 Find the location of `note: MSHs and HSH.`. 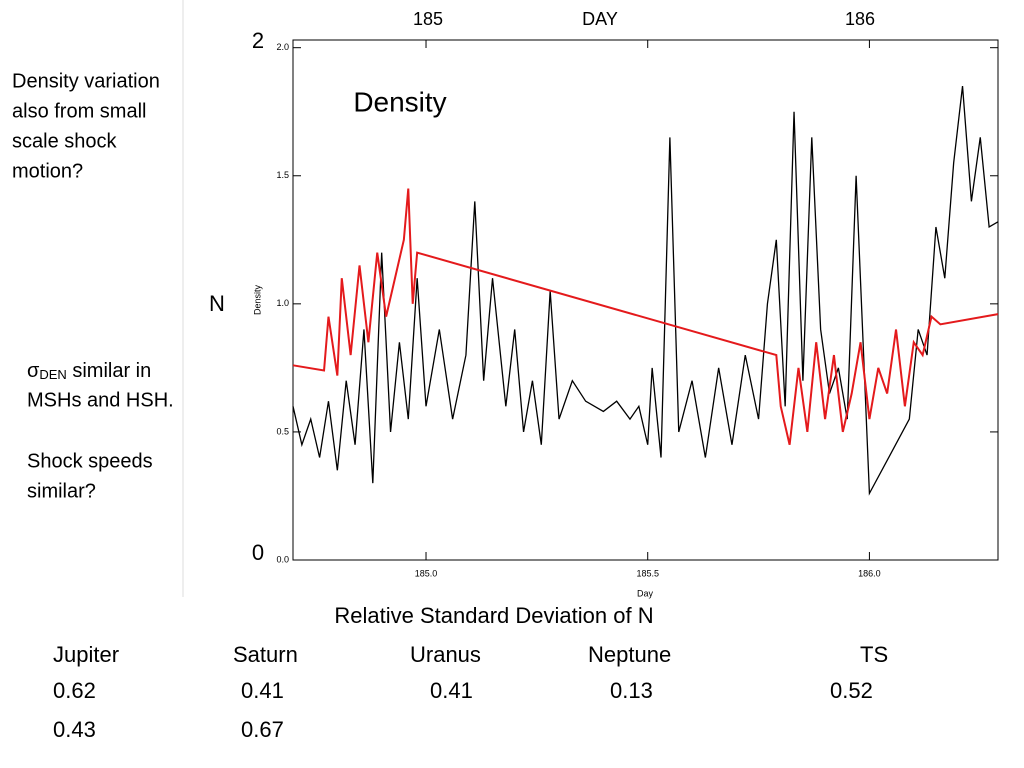

note: MSHs and HSH. is located at coordinates (100, 400).